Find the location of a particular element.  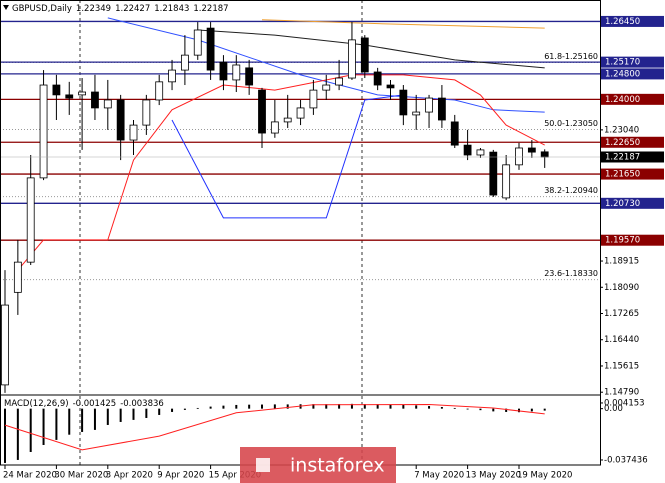

ohlc-value: 1.22187 is located at coordinates (210, 9).